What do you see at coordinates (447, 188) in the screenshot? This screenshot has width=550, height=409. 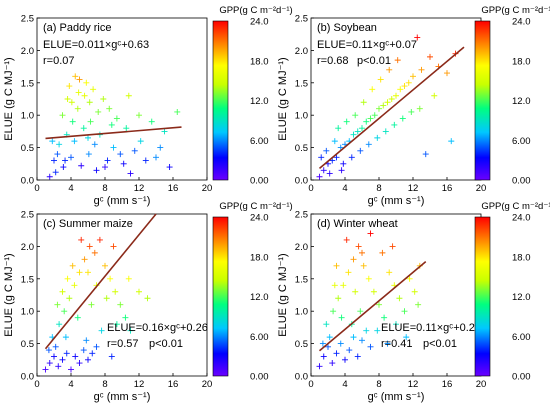 I see `x-tick-label: 16` at bounding box center [447, 188].